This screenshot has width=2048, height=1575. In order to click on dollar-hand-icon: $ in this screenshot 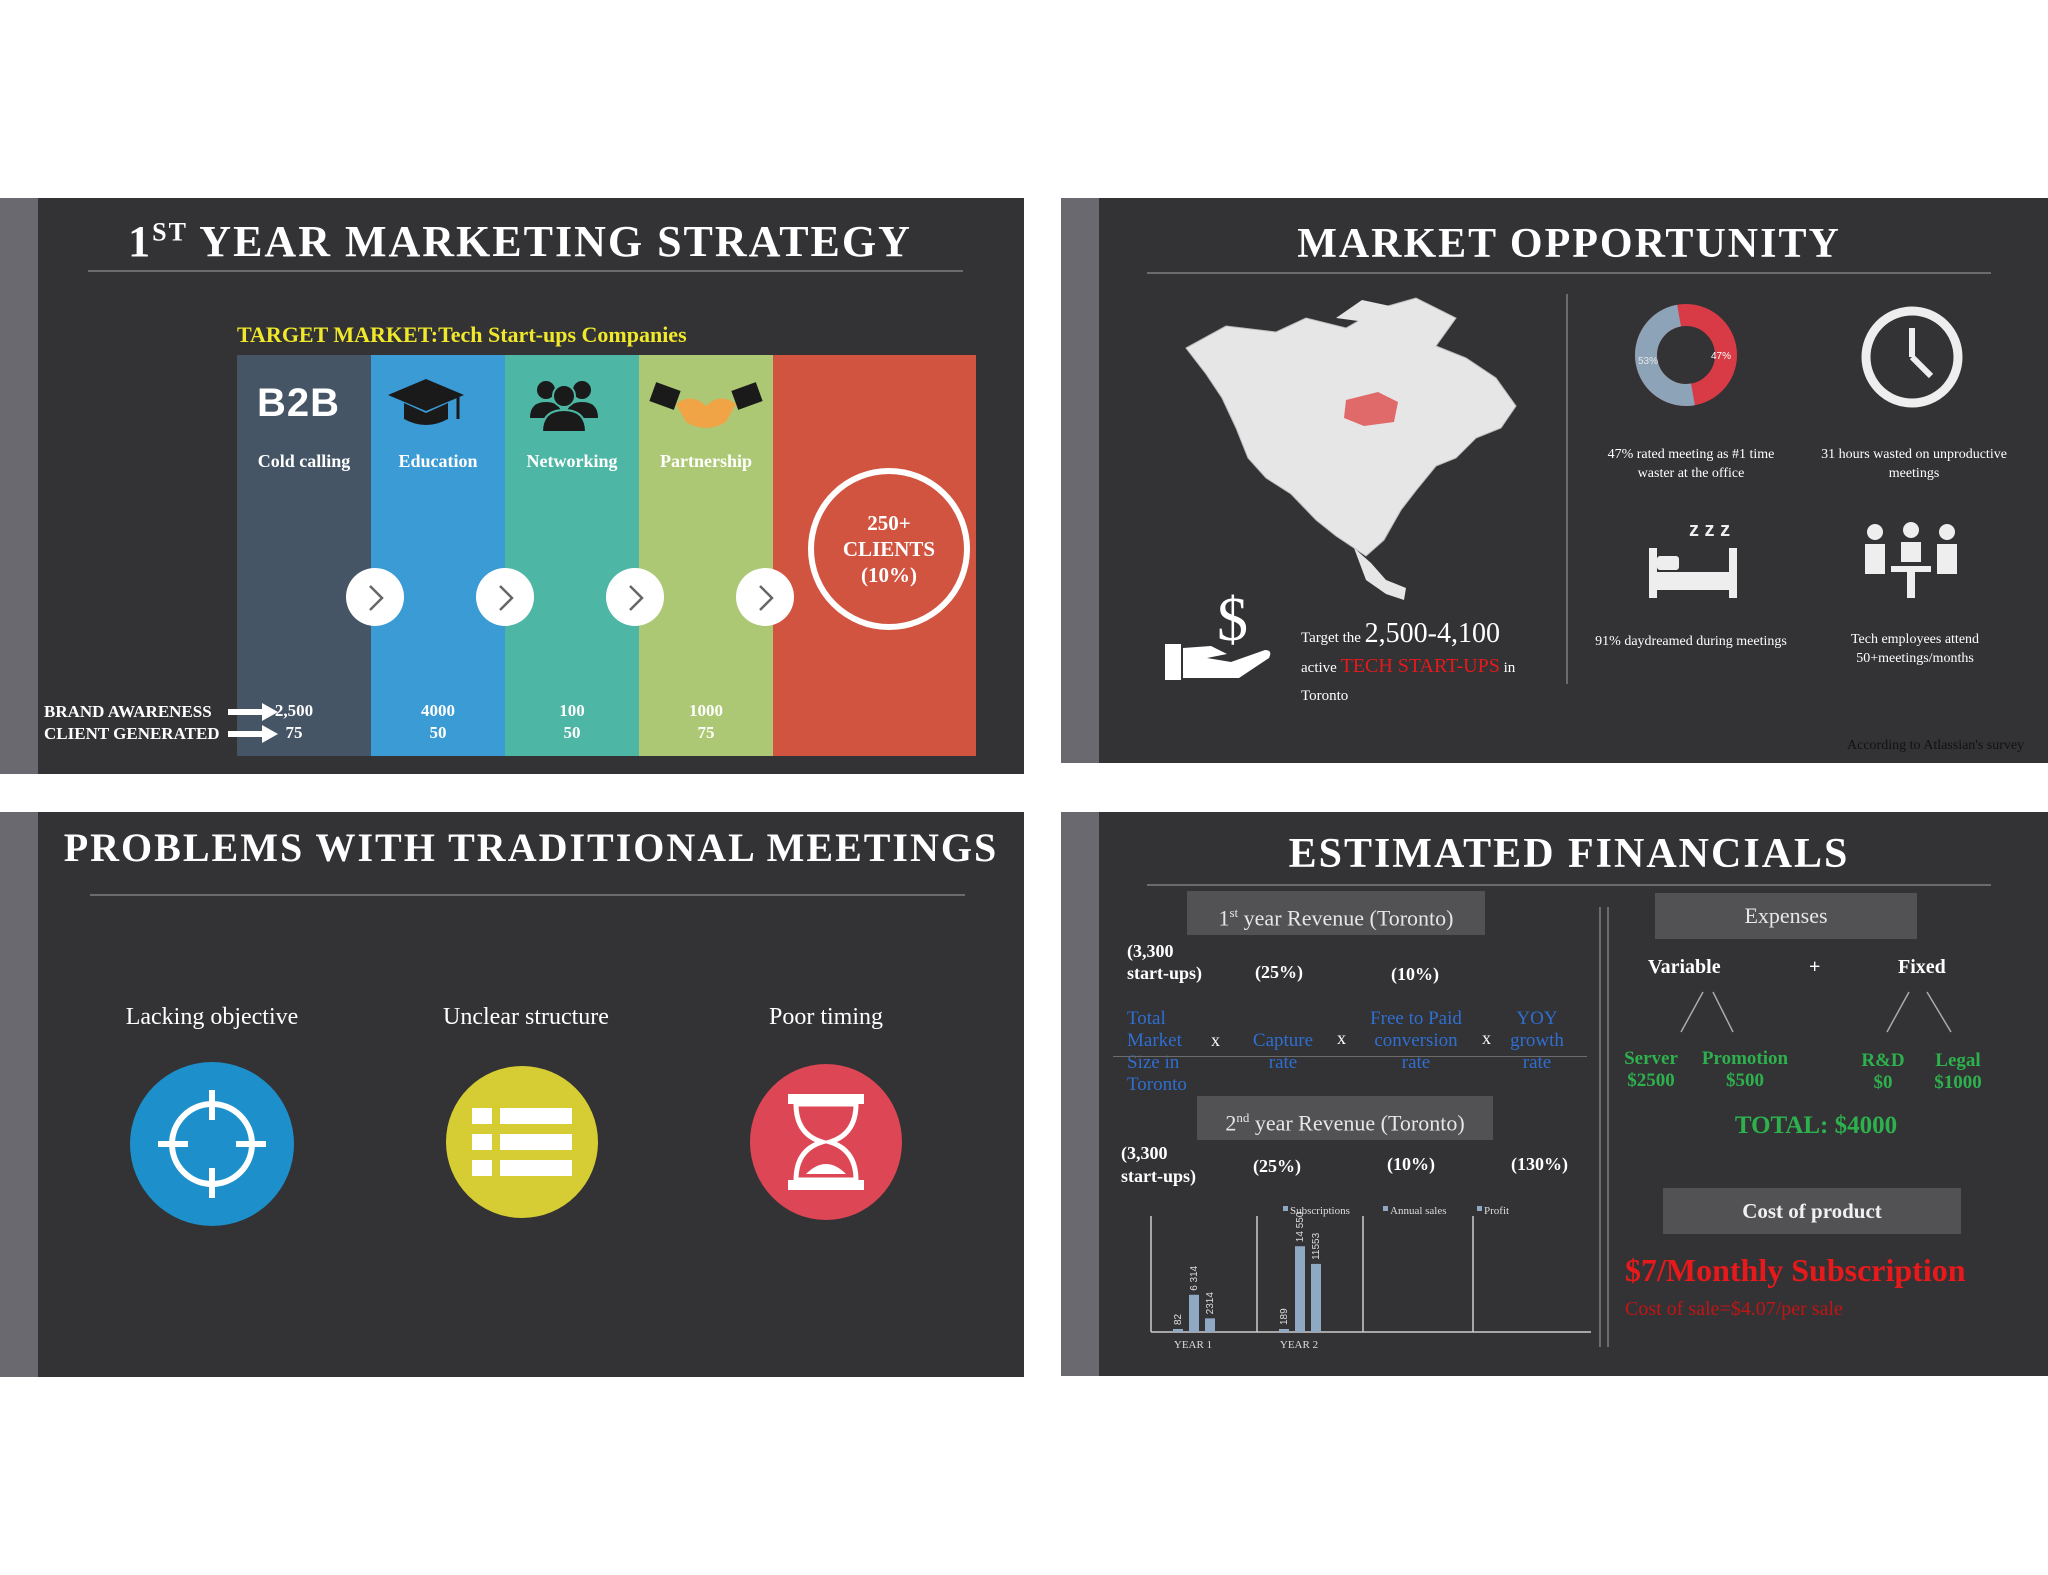, I will do `click(1218, 634)`.